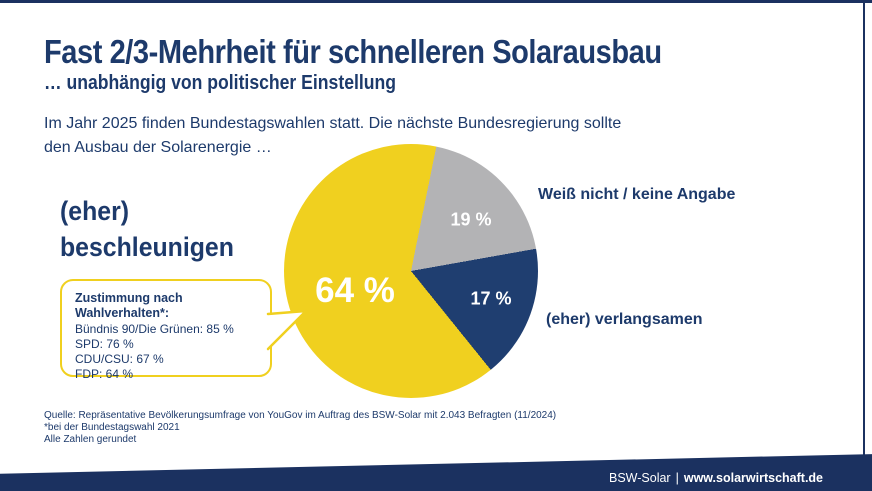 The image size is (872, 491). Describe the element at coordinates (355, 290) in the screenshot. I see `pie-value-beschleunigen: 64 %` at that location.